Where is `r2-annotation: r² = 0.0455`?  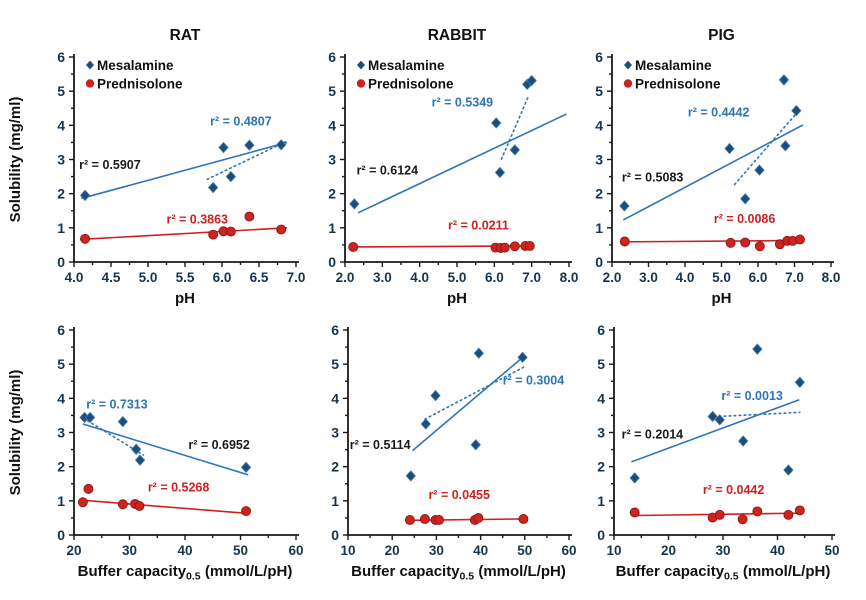 r2-annotation: r² = 0.0455 is located at coordinates (459, 495).